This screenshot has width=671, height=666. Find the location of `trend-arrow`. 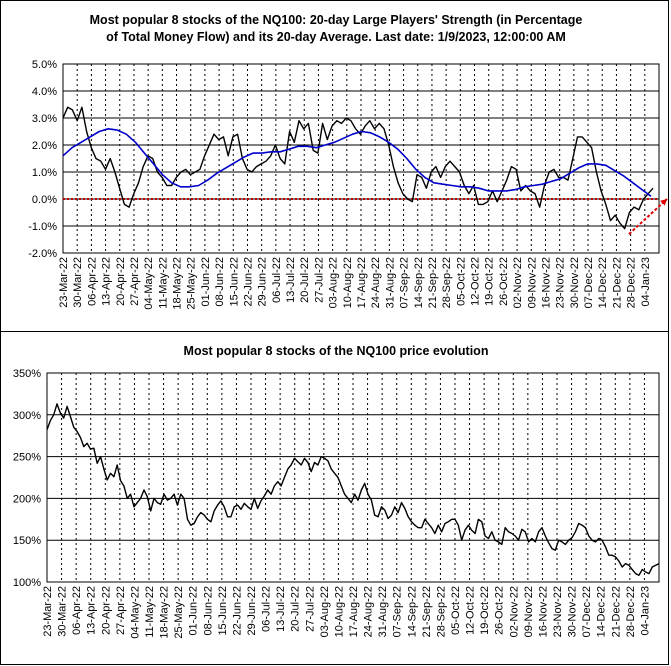

trend-arrow is located at coordinates (648, 216).